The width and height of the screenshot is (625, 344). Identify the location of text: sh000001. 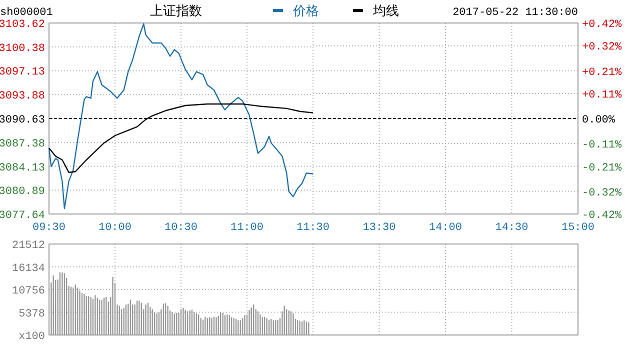
(27, 13).